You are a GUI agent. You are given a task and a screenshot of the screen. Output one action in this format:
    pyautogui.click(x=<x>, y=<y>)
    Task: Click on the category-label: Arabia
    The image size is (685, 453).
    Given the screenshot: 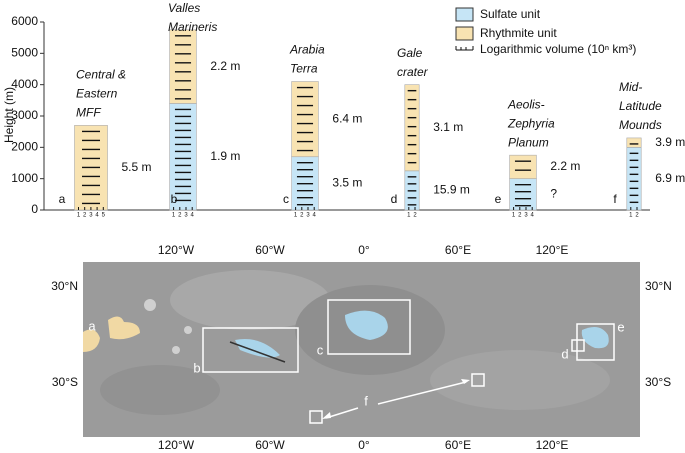 What is the action you would take?
    pyautogui.click(x=307, y=50)
    